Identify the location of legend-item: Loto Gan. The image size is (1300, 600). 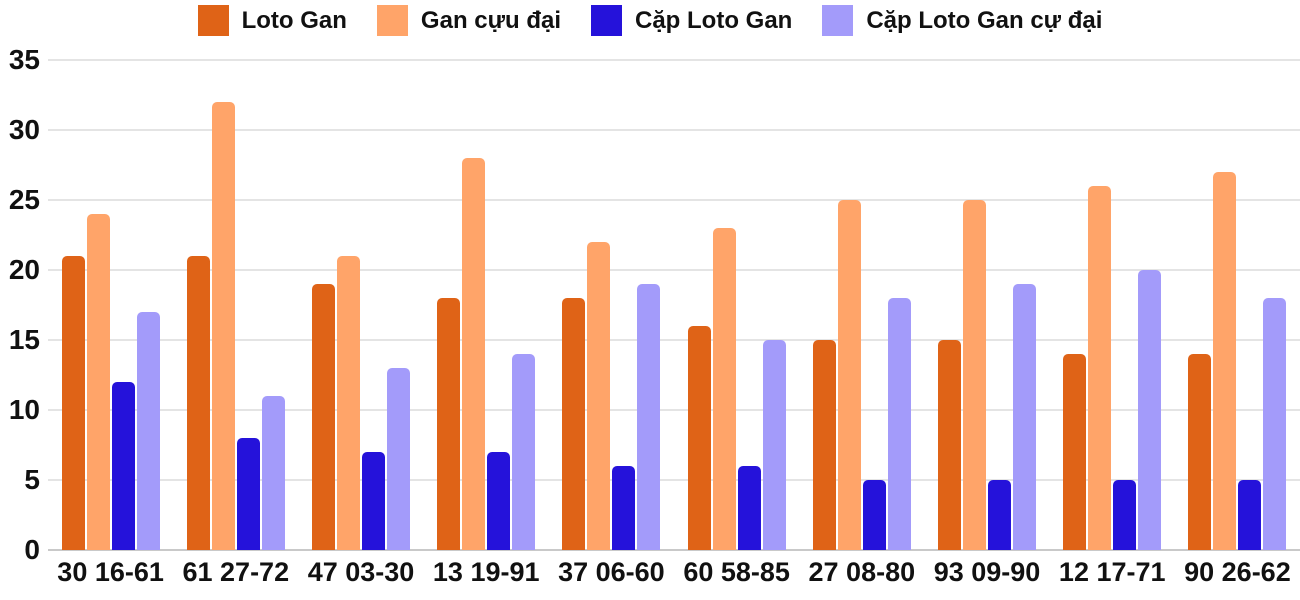
(272, 20).